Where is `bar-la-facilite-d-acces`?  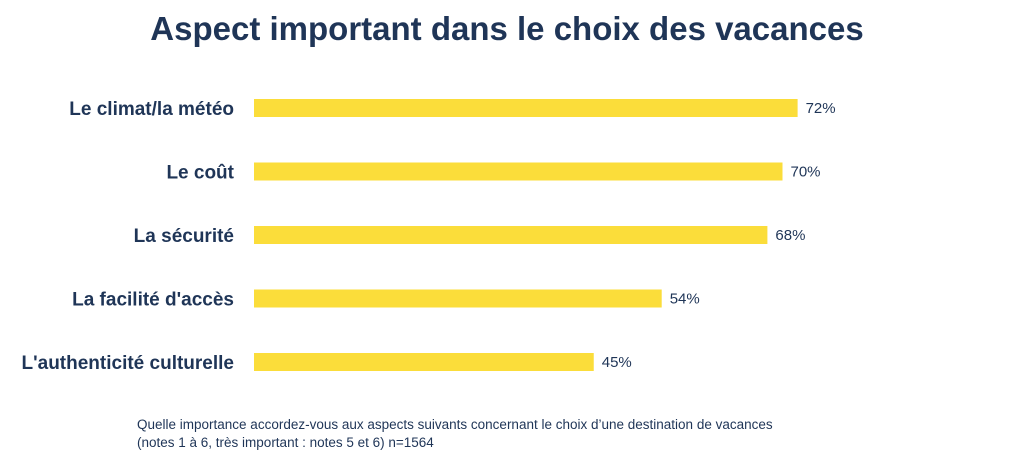 bar-la-facilite-d-acces is located at coordinates (458, 298).